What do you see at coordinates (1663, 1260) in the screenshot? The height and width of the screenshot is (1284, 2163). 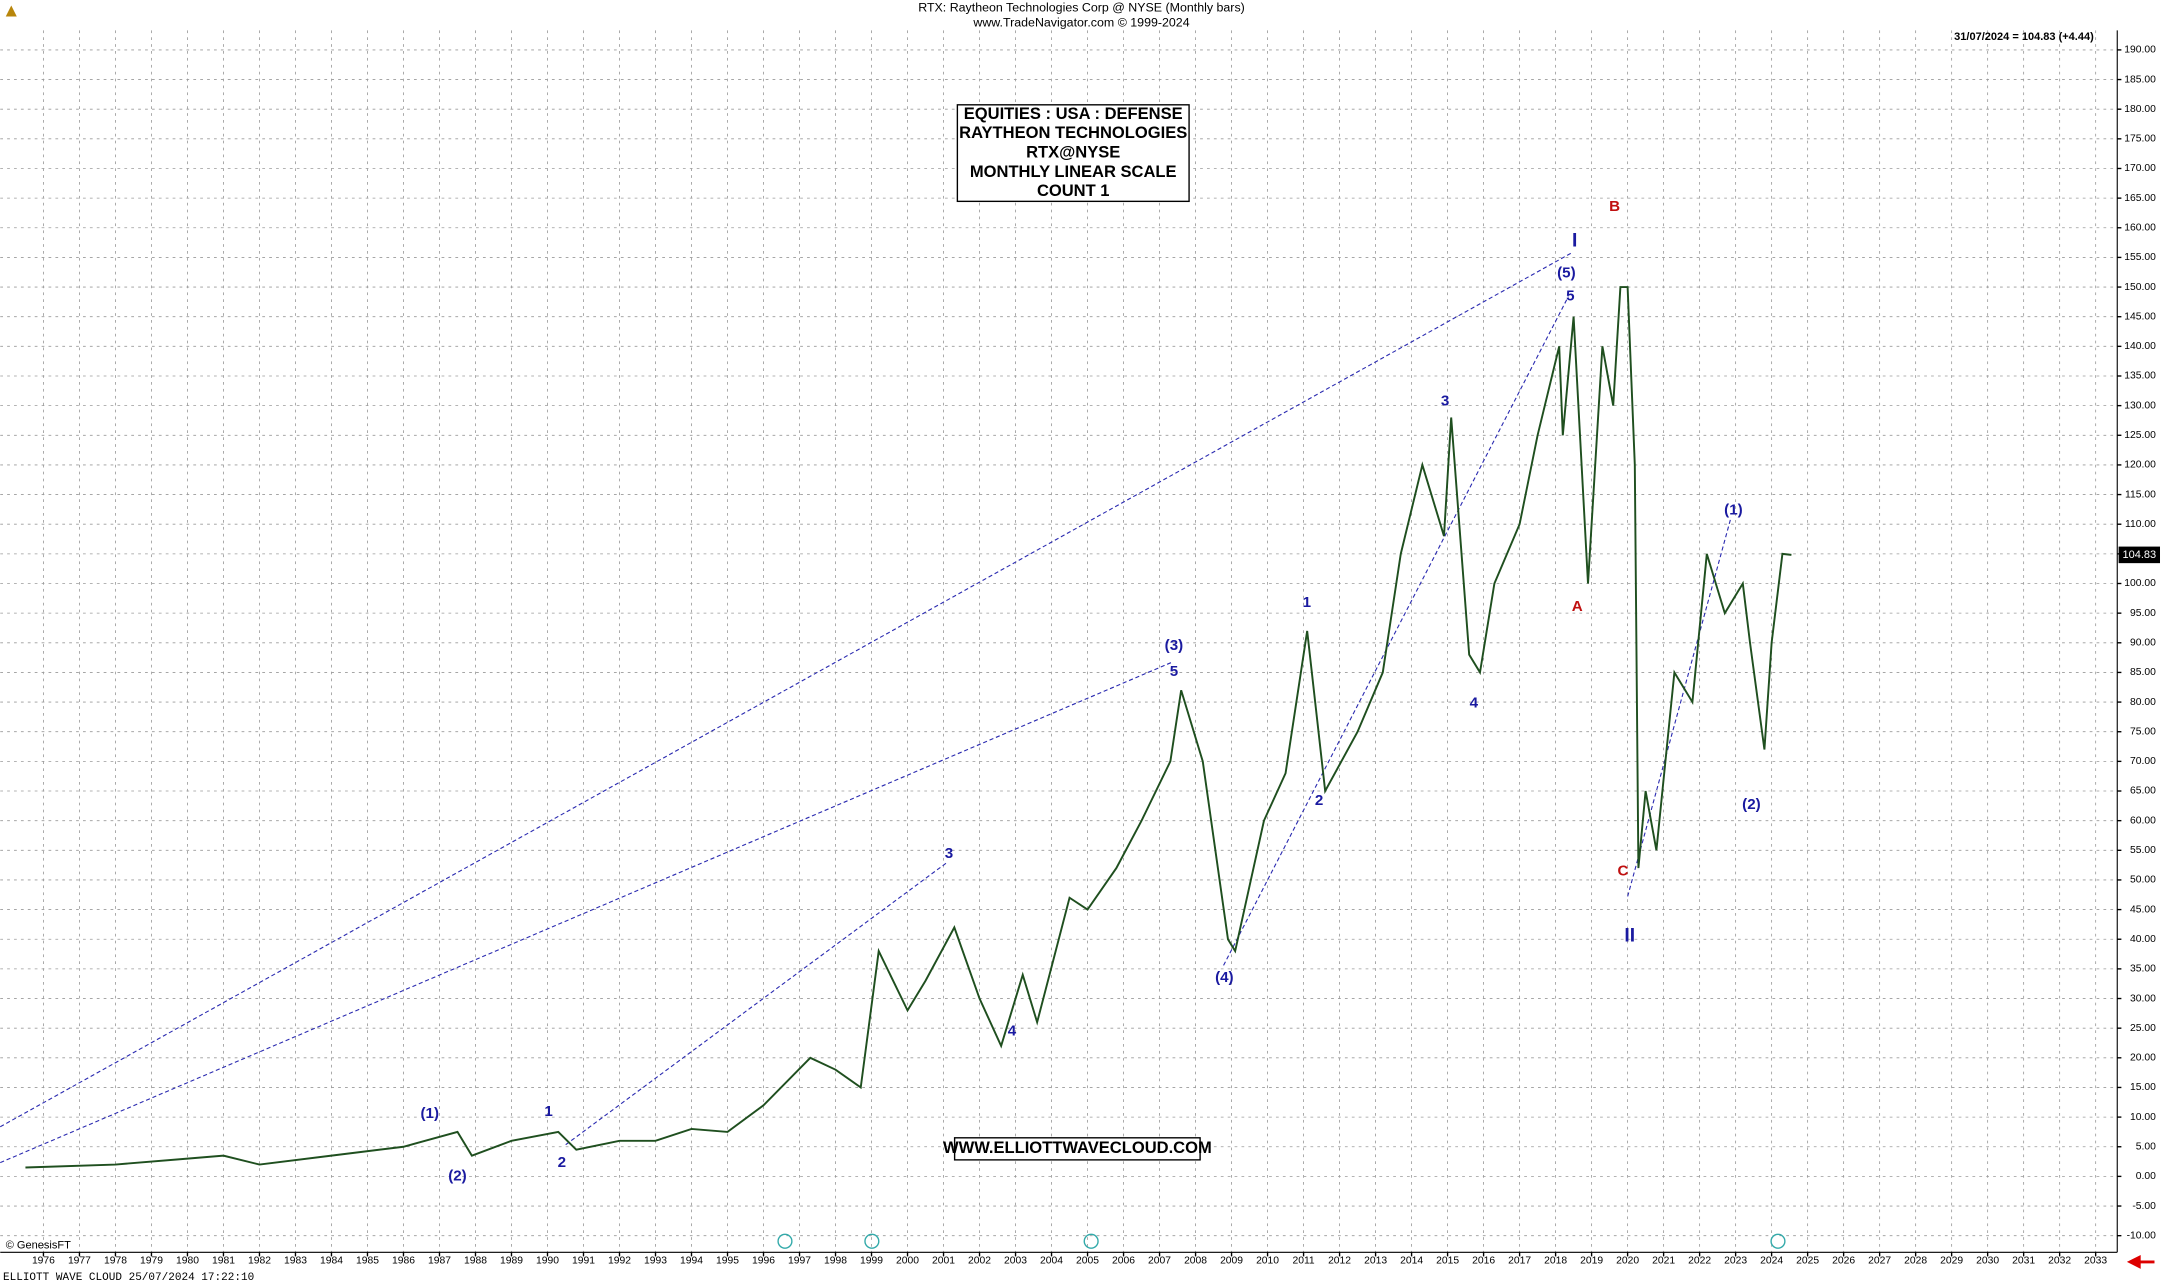 I see `x-tick-label: 2021` at bounding box center [1663, 1260].